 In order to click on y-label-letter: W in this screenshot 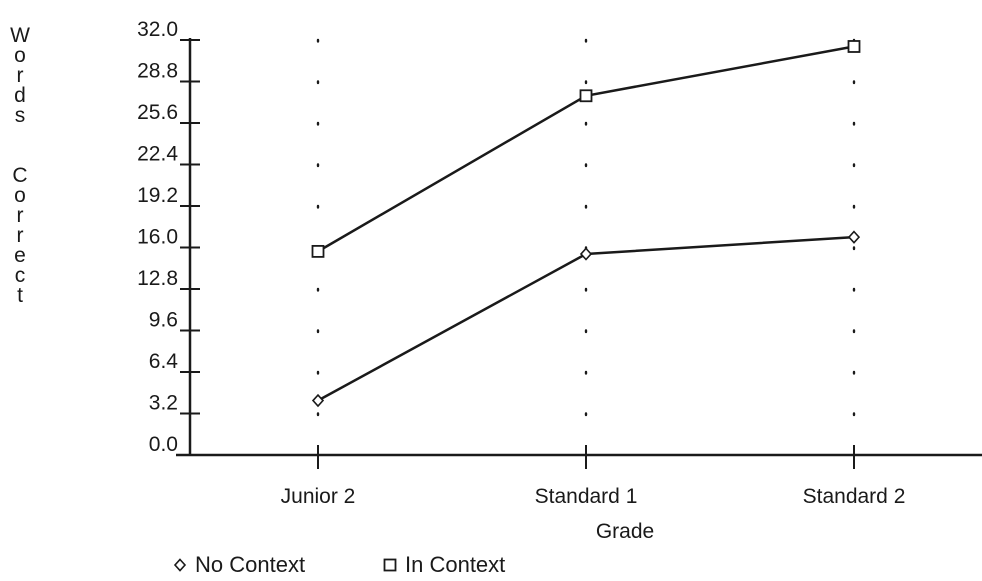, I will do `click(20, 35)`.